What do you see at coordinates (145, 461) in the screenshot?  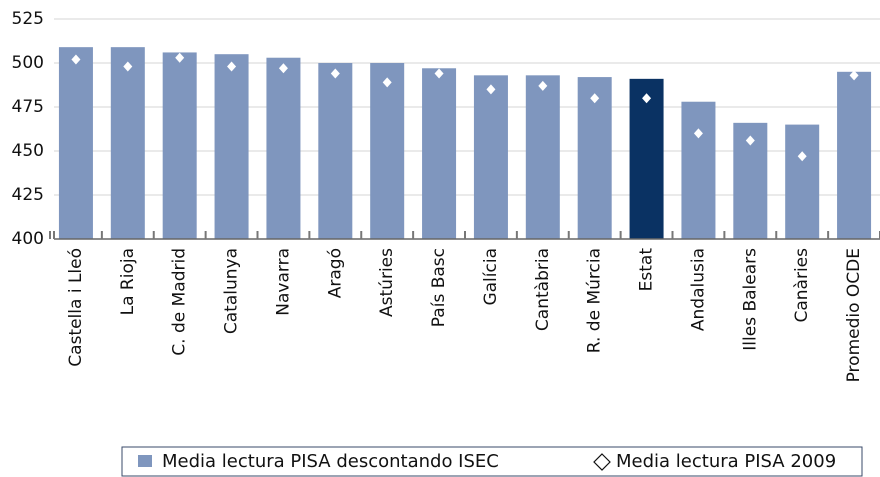 I see `legend-swatch` at bounding box center [145, 461].